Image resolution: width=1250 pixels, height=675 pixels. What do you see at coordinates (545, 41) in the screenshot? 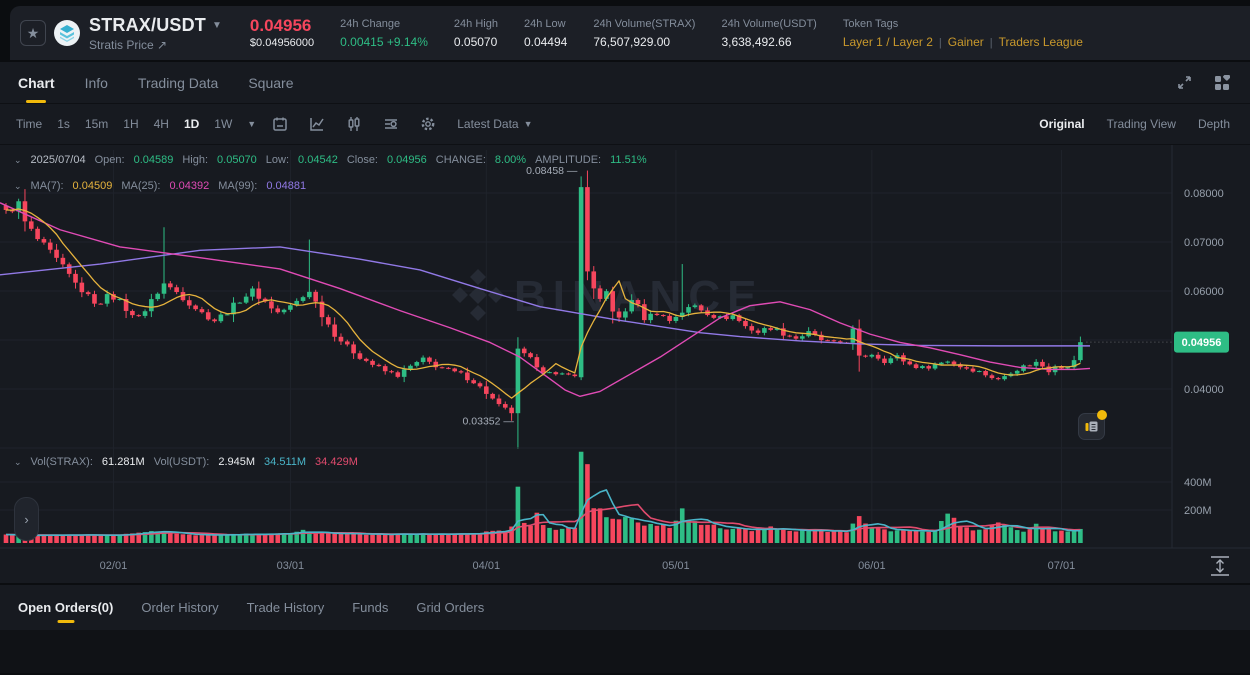
I see `stat-value: 0.04494` at bounding box center [545, 41].